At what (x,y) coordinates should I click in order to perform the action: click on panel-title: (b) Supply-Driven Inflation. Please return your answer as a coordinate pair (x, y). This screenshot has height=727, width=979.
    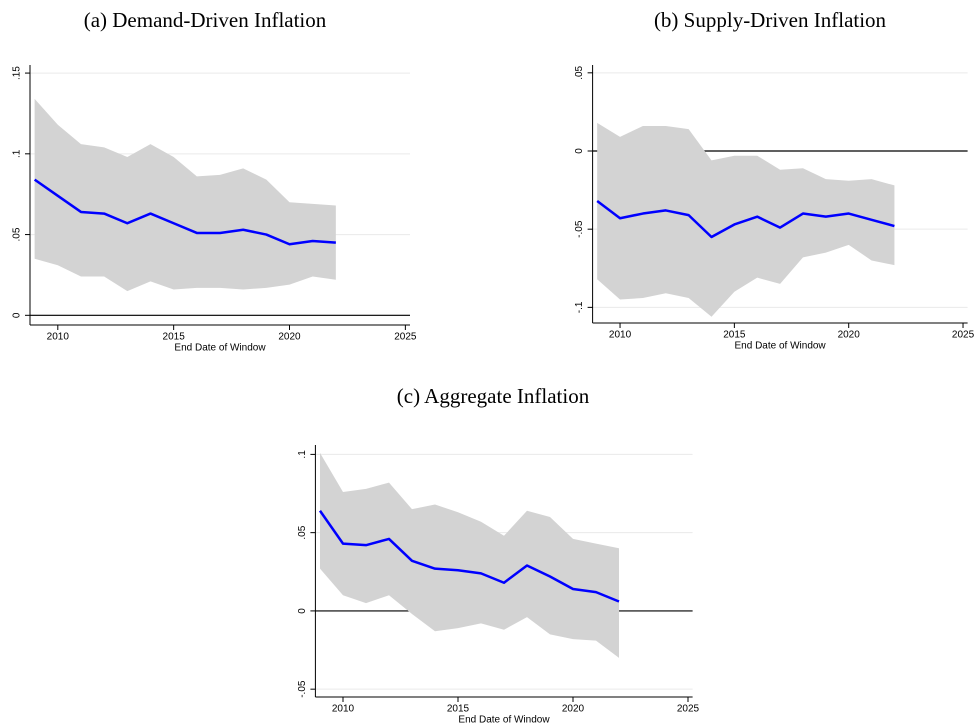
    Looking at the image, I should click on (770, 20).